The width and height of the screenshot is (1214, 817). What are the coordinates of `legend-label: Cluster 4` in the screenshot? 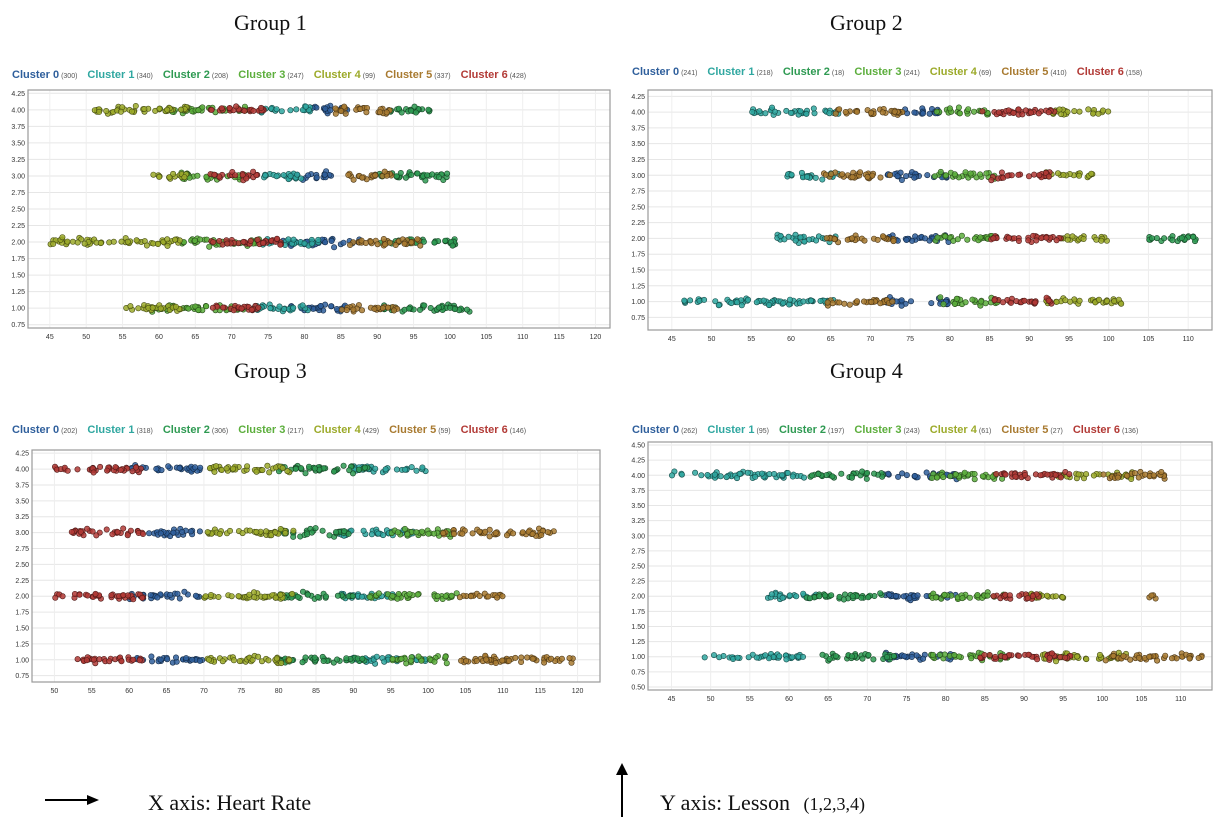 It's located at (953, 72).